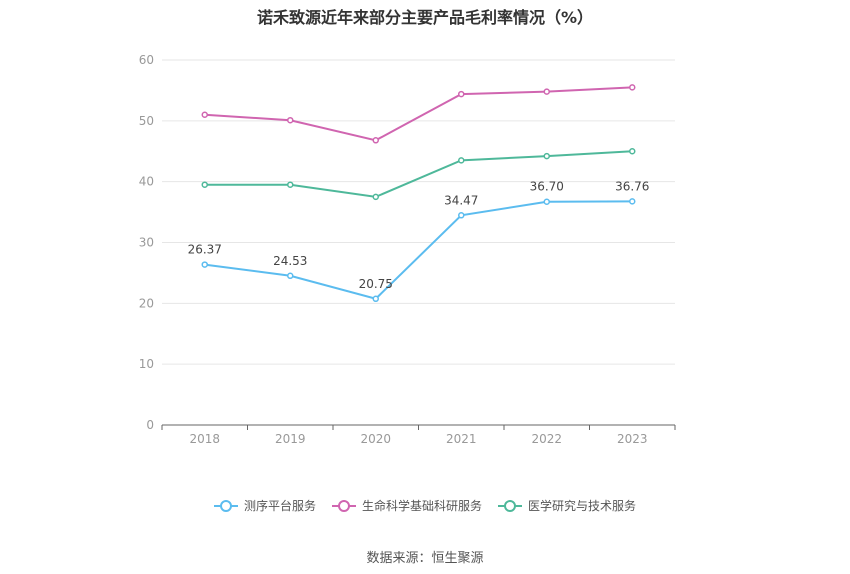 The height and width of the screenshot is (574, 850). I want to click on data-label-s0-4: 36.70, so click(547, 187).